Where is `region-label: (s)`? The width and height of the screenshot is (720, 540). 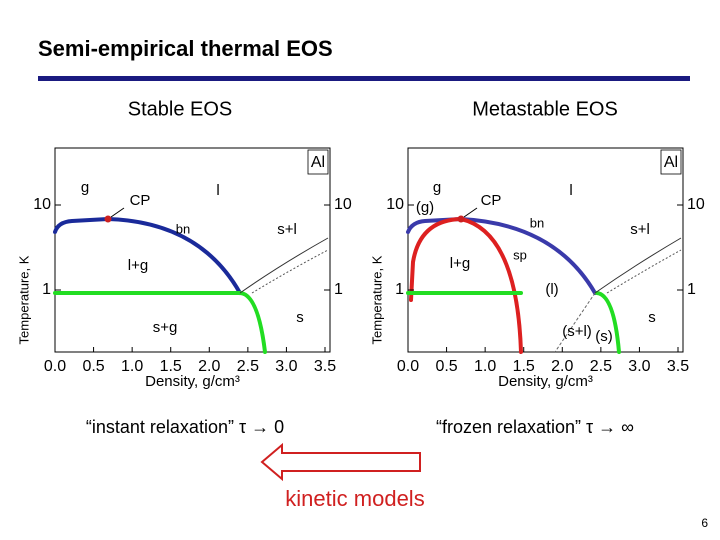 region-label: (s) is located at coordinates (604, 336).